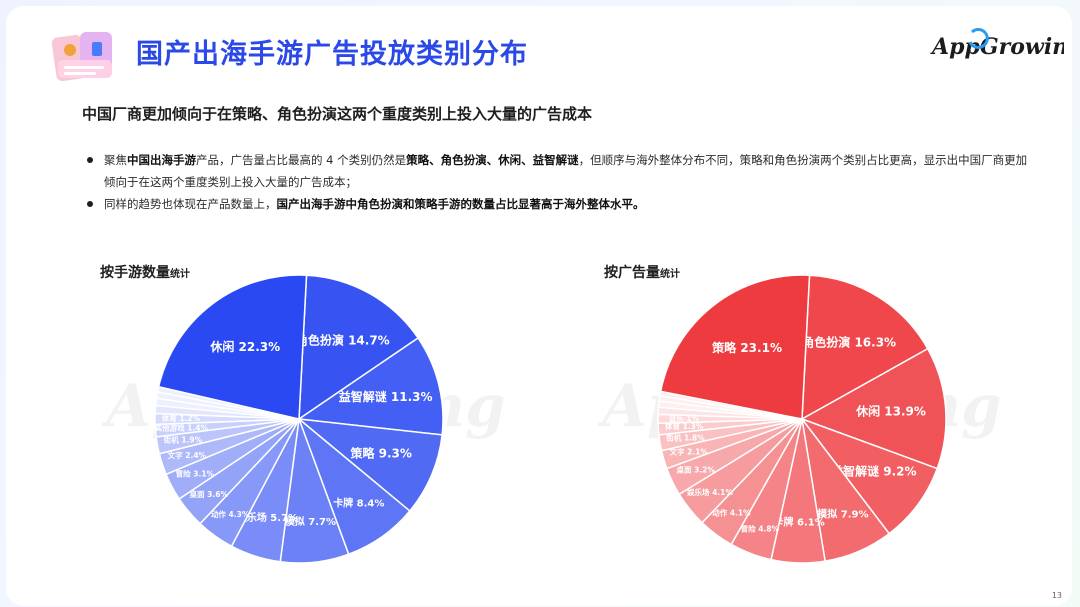 The image size is (1080, 607). Describe the element at coordinates (492, 160) in the screenshot. I see `bullet-text: 策略、角色扮演、休闲、益智解谜` at that location.